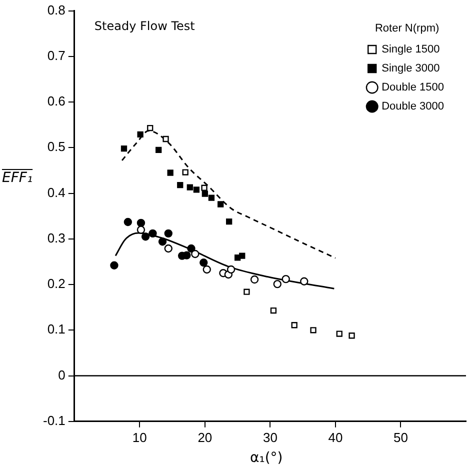 The height and width of the screenshot is (471, 472). I want to click on y-tick-label: 0.6, so click(56, 101).